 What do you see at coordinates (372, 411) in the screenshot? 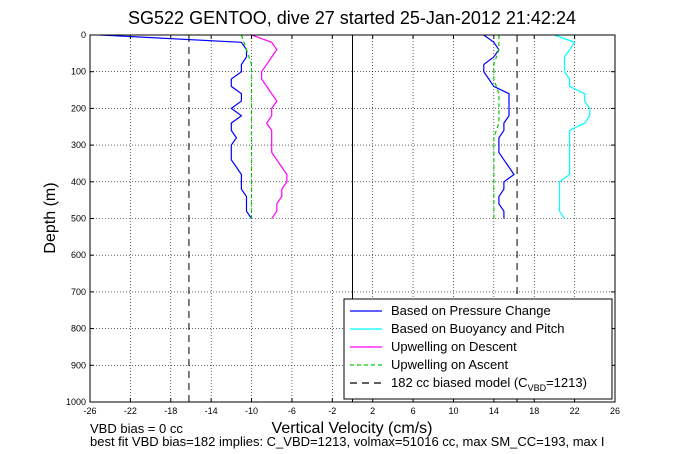
I see `x-tick-label: 2` at bounding box center [372, 411].